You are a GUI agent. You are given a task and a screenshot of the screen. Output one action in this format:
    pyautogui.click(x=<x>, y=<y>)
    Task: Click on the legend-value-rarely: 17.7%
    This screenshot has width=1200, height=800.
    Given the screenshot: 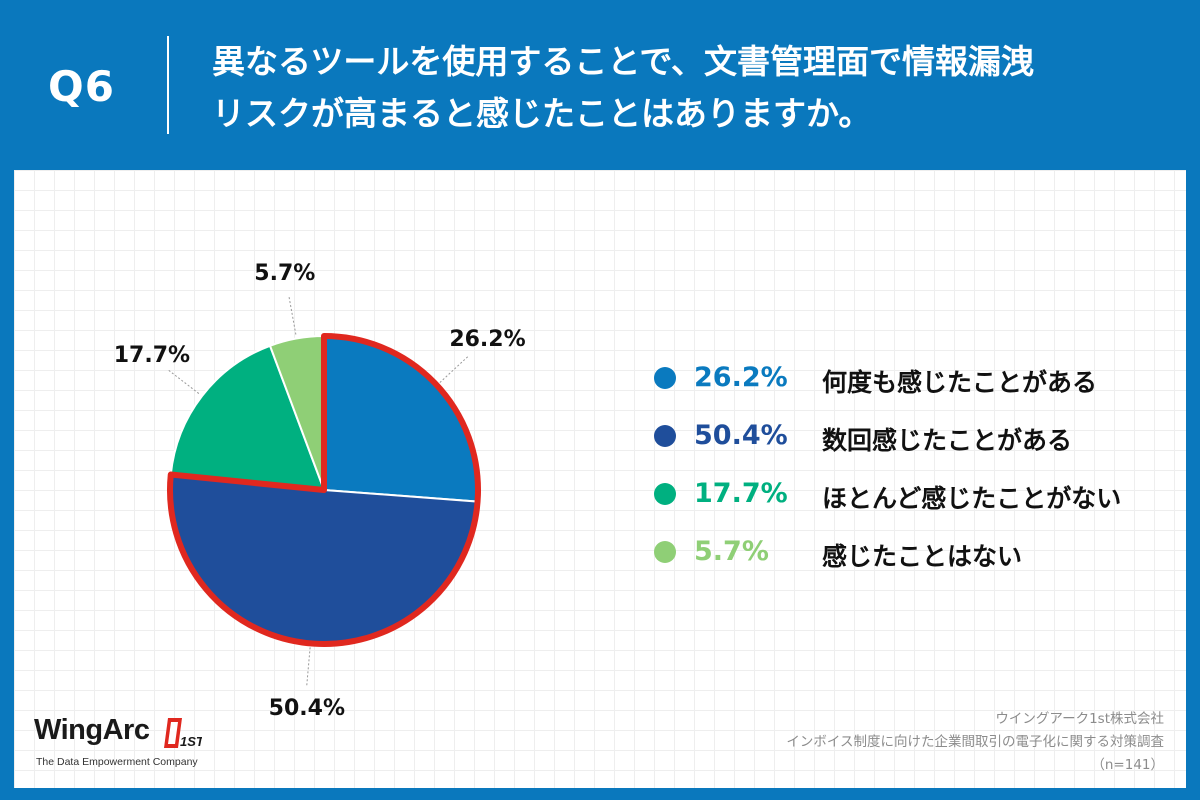 What is the action you would take?
    pyautogui.click(x=741, y=493)
    